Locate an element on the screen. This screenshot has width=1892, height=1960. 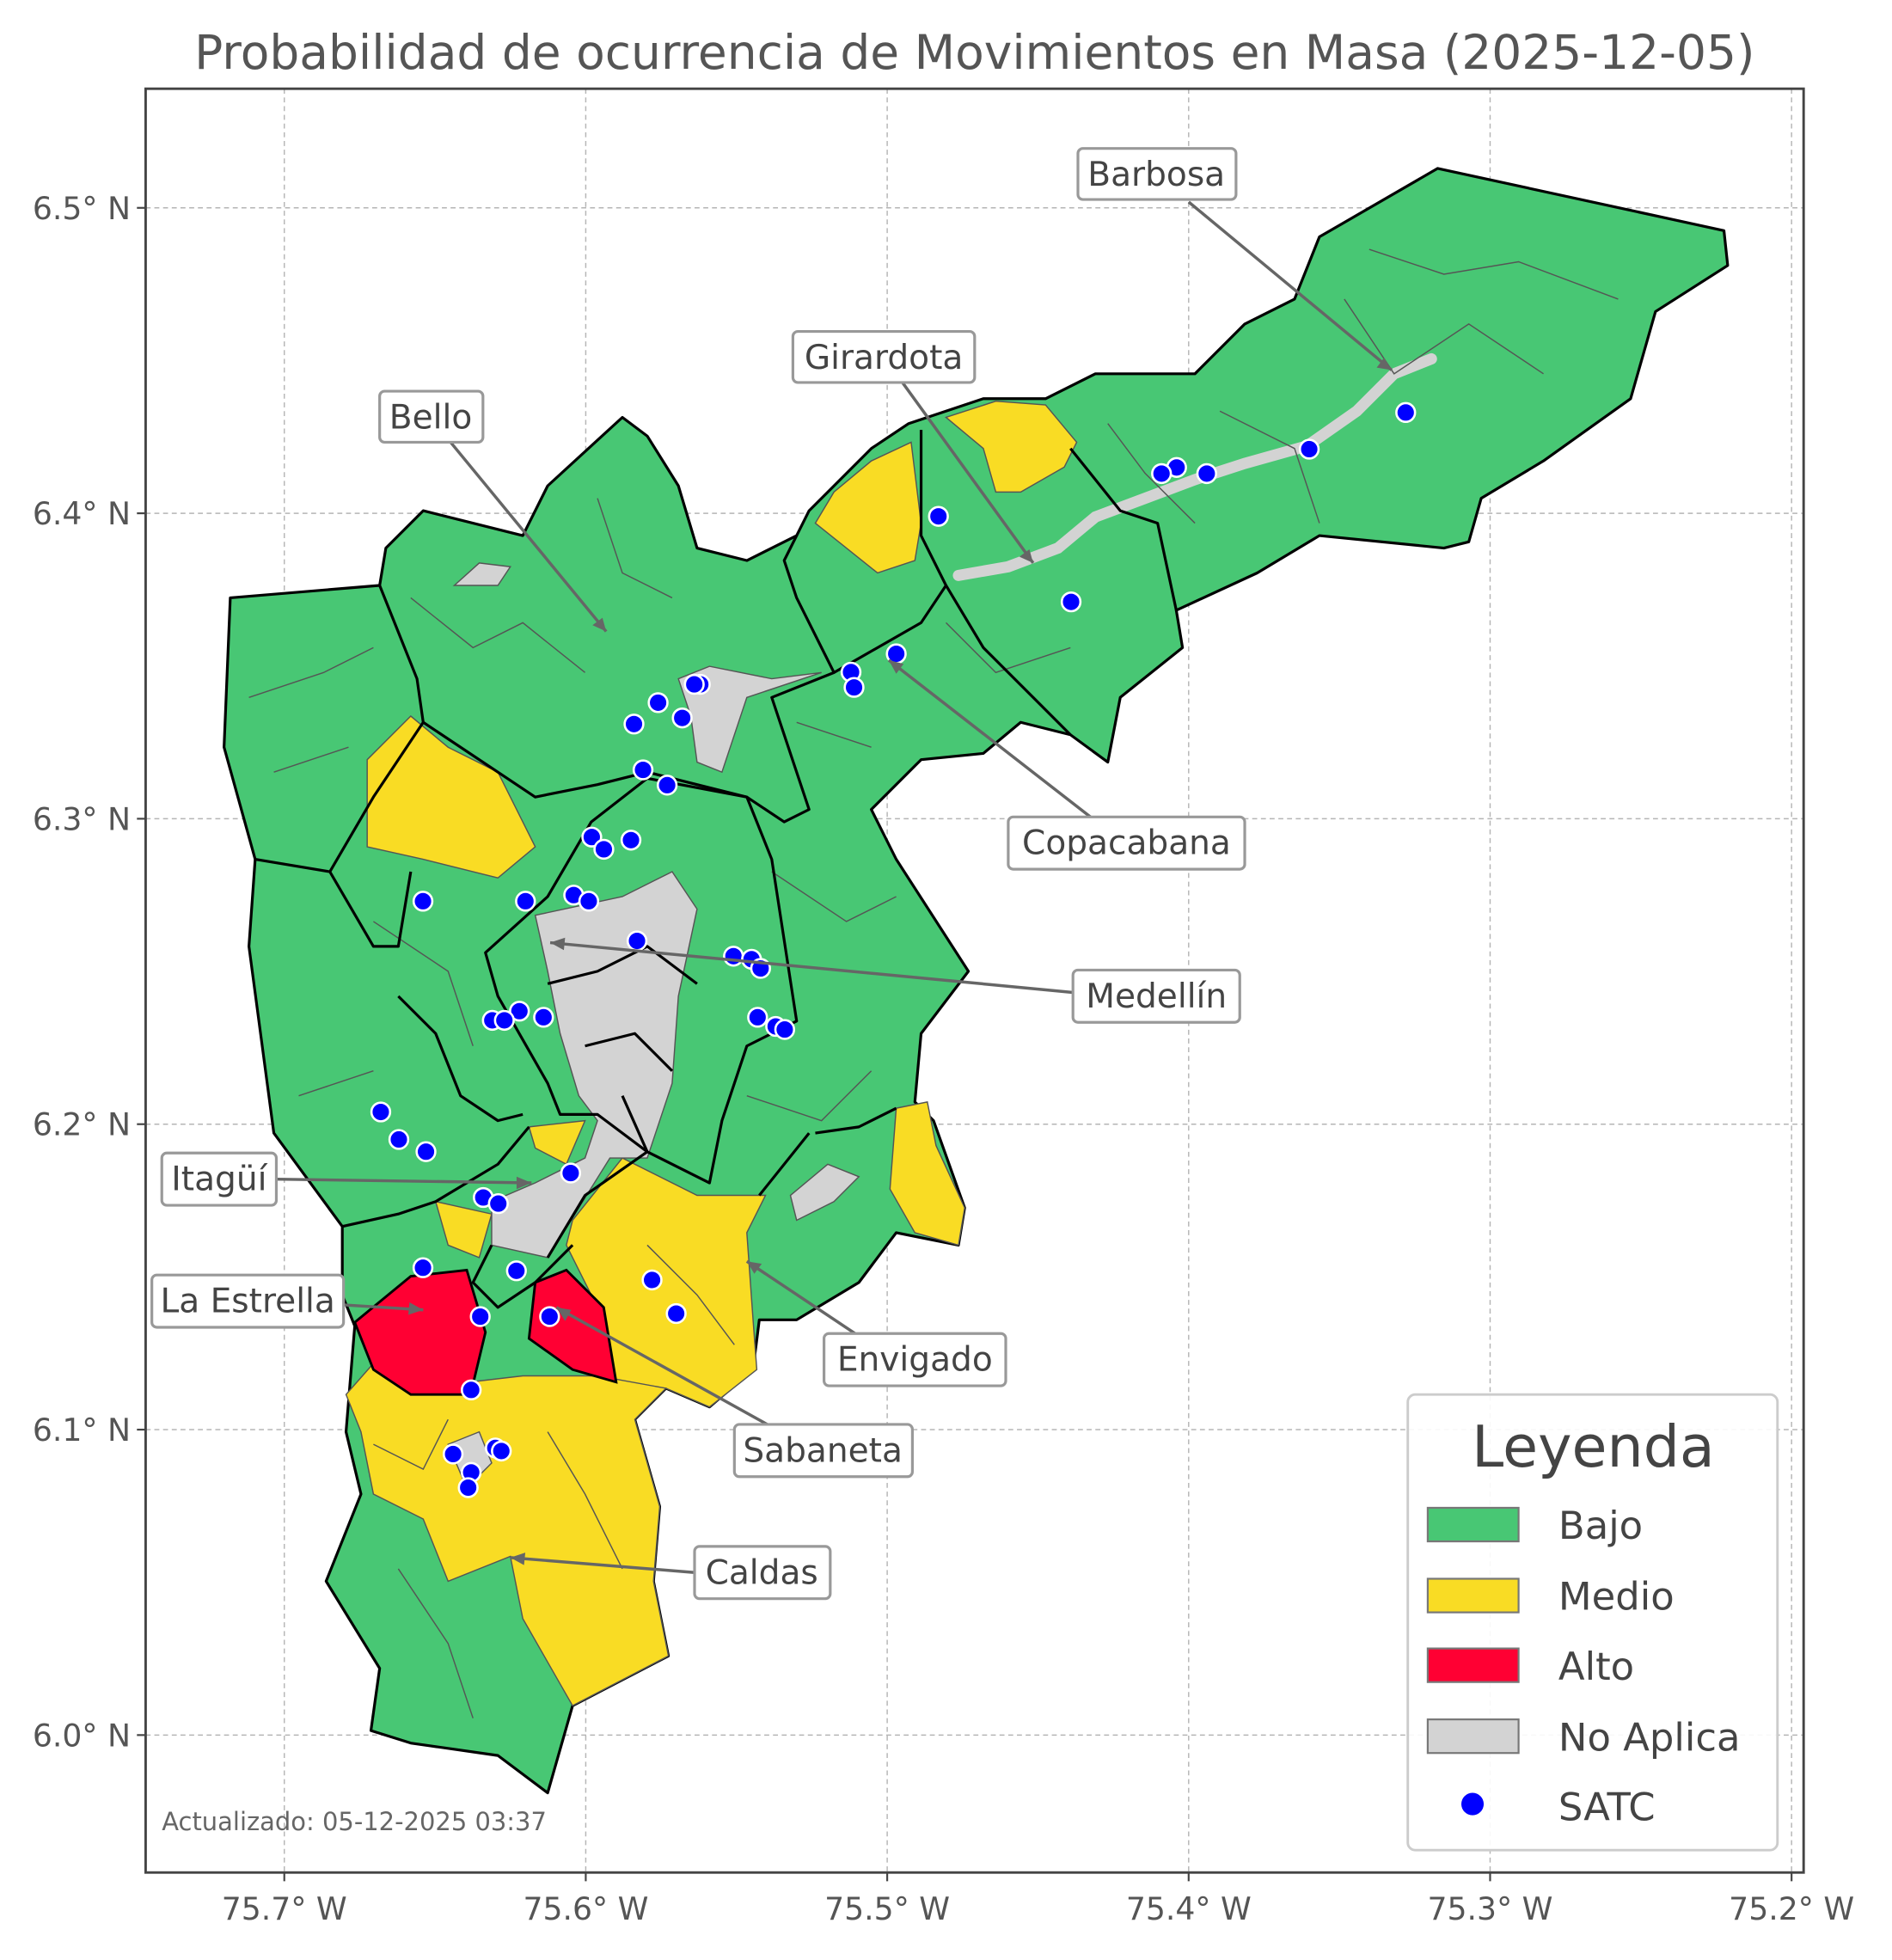
legend-label: Bajo is located at coordinates (1600, 1525).